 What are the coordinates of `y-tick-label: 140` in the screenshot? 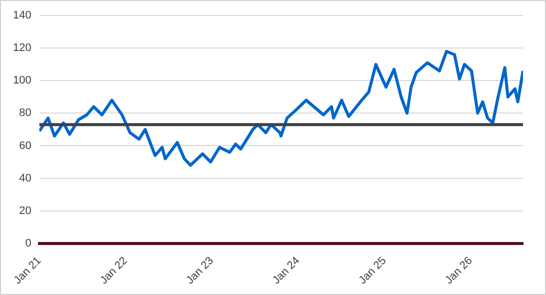 It's located at (22, 16).